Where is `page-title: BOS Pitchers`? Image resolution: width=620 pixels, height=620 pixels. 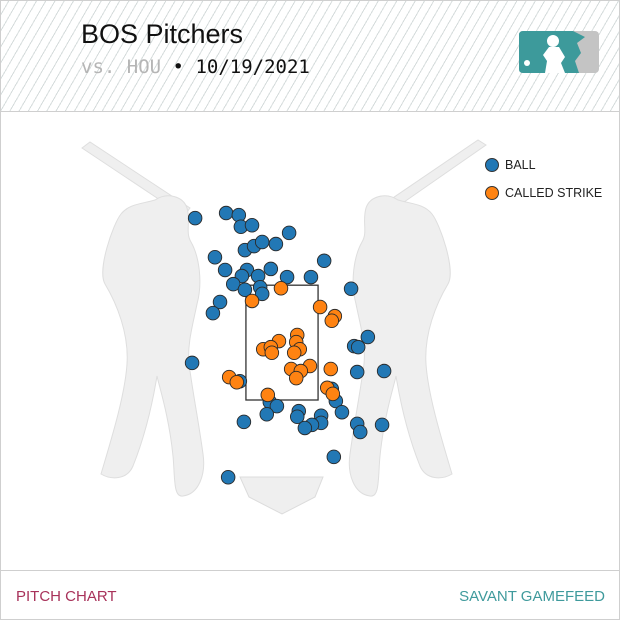
page-title: BOS Pitchers is located at coordinates (162, 34).